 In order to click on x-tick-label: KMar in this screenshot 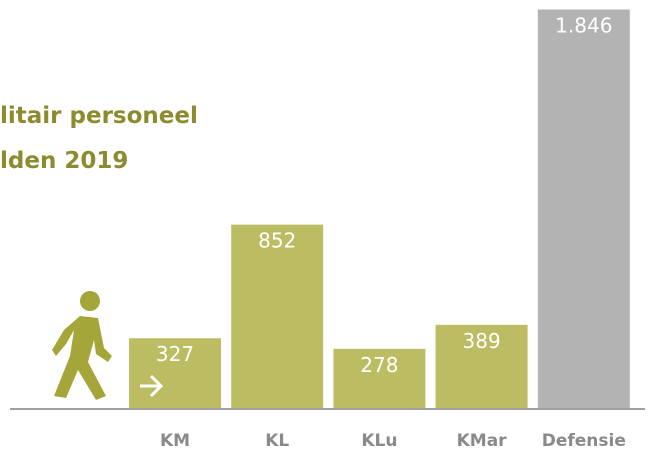, I will do `click(482, 441)`.